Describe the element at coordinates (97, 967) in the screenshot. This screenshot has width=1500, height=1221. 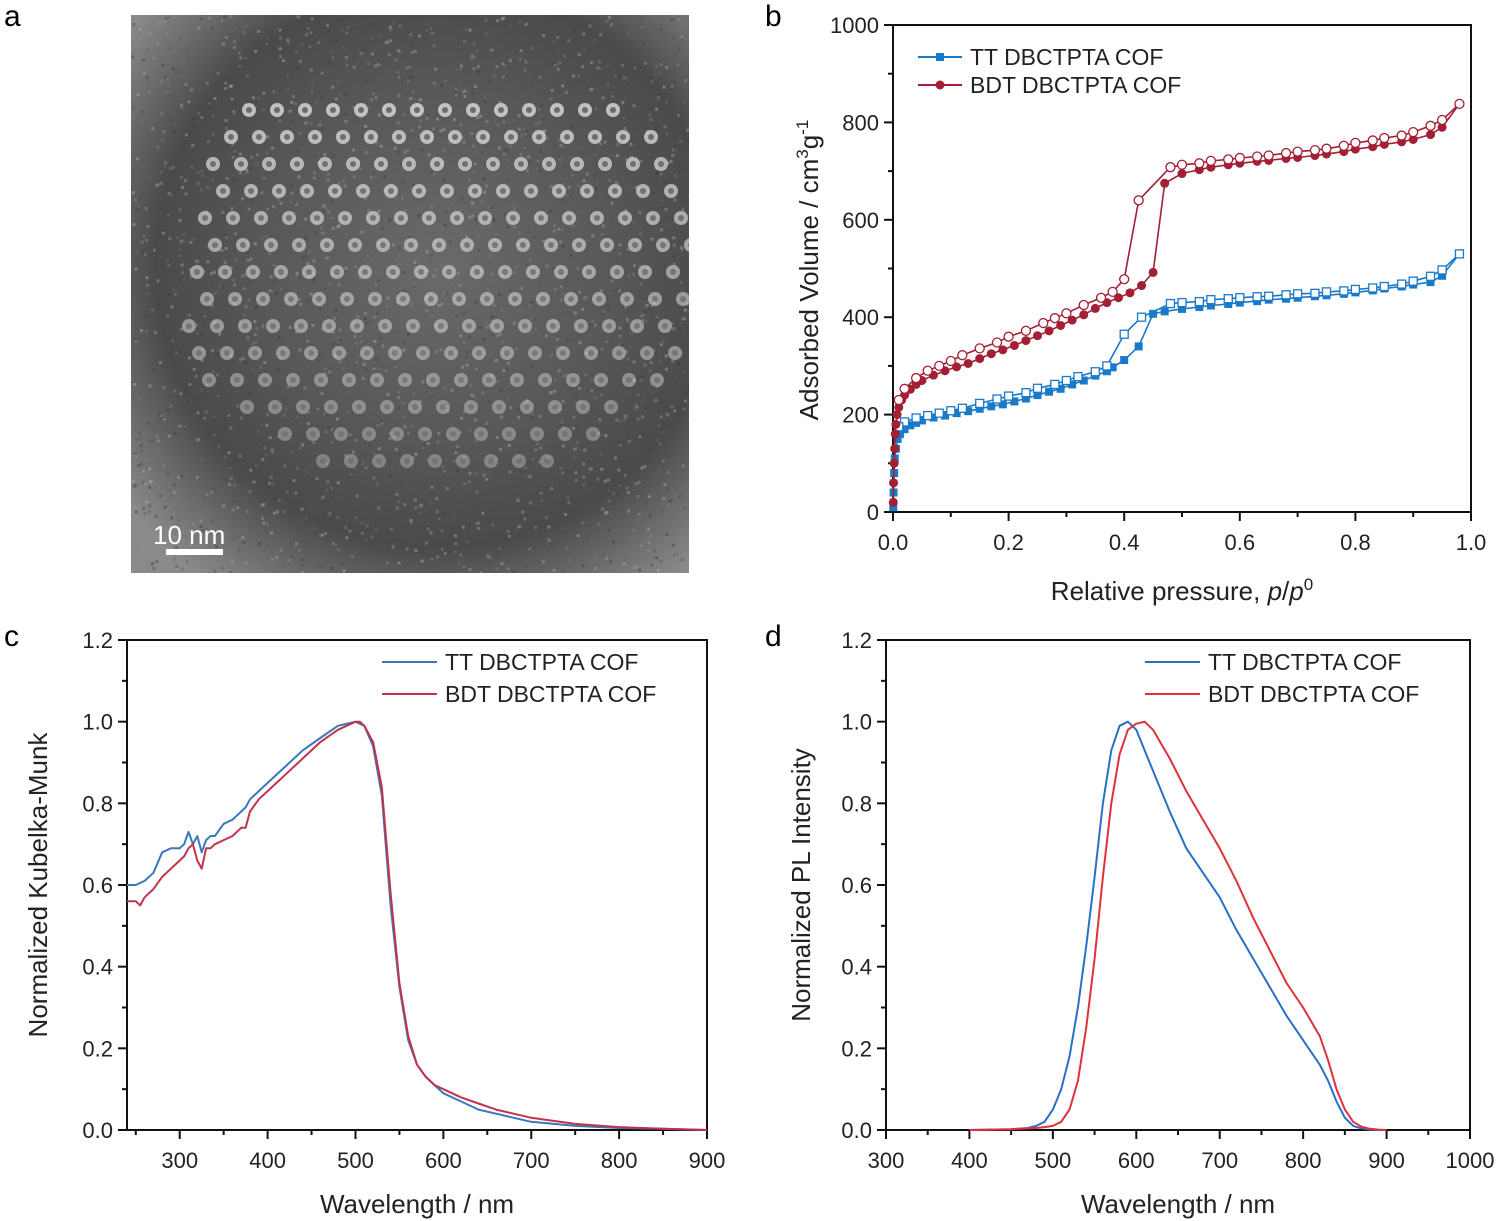
I see `c-y-tick-label: 0.4` at that location.